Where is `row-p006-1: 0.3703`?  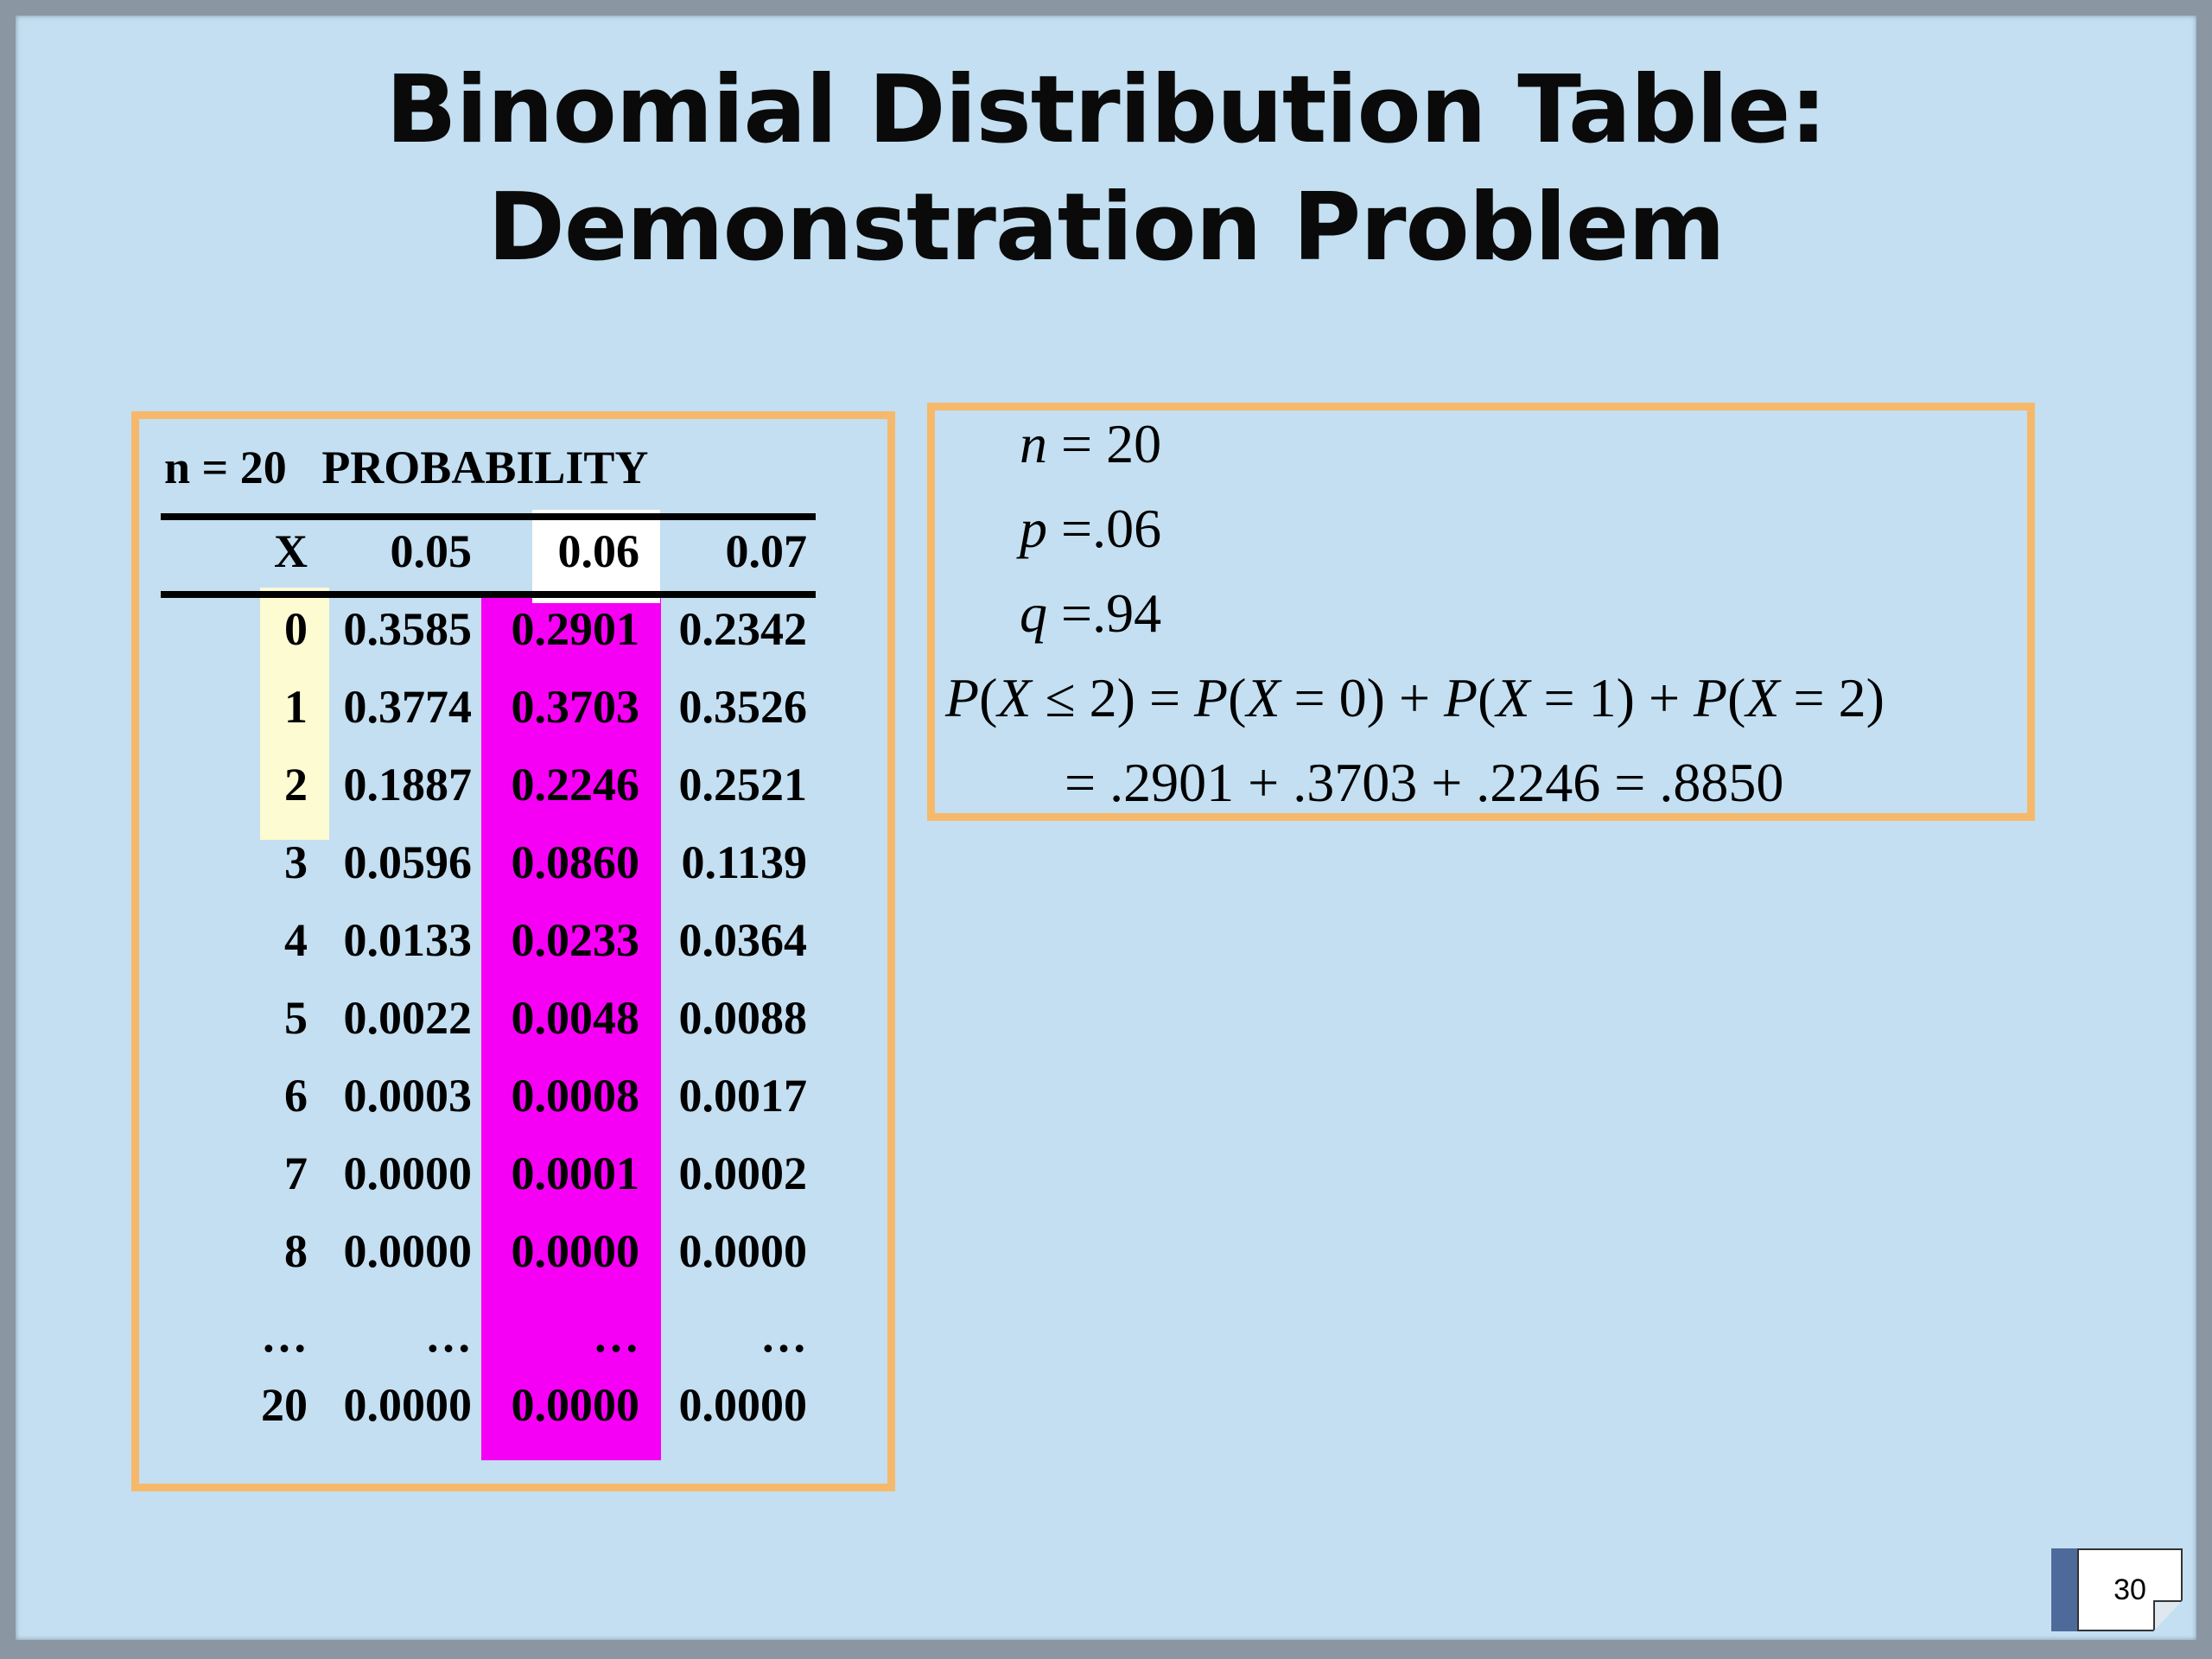
row-p006-1: 0.3703 is located at coordinates (575, 707).